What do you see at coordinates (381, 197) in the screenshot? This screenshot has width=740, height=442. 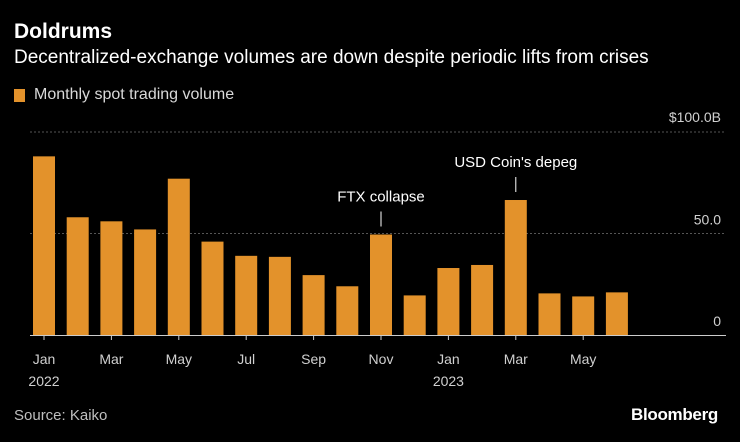 I see `annotation-label: FTX collapse` at bounding box center [381, 197].